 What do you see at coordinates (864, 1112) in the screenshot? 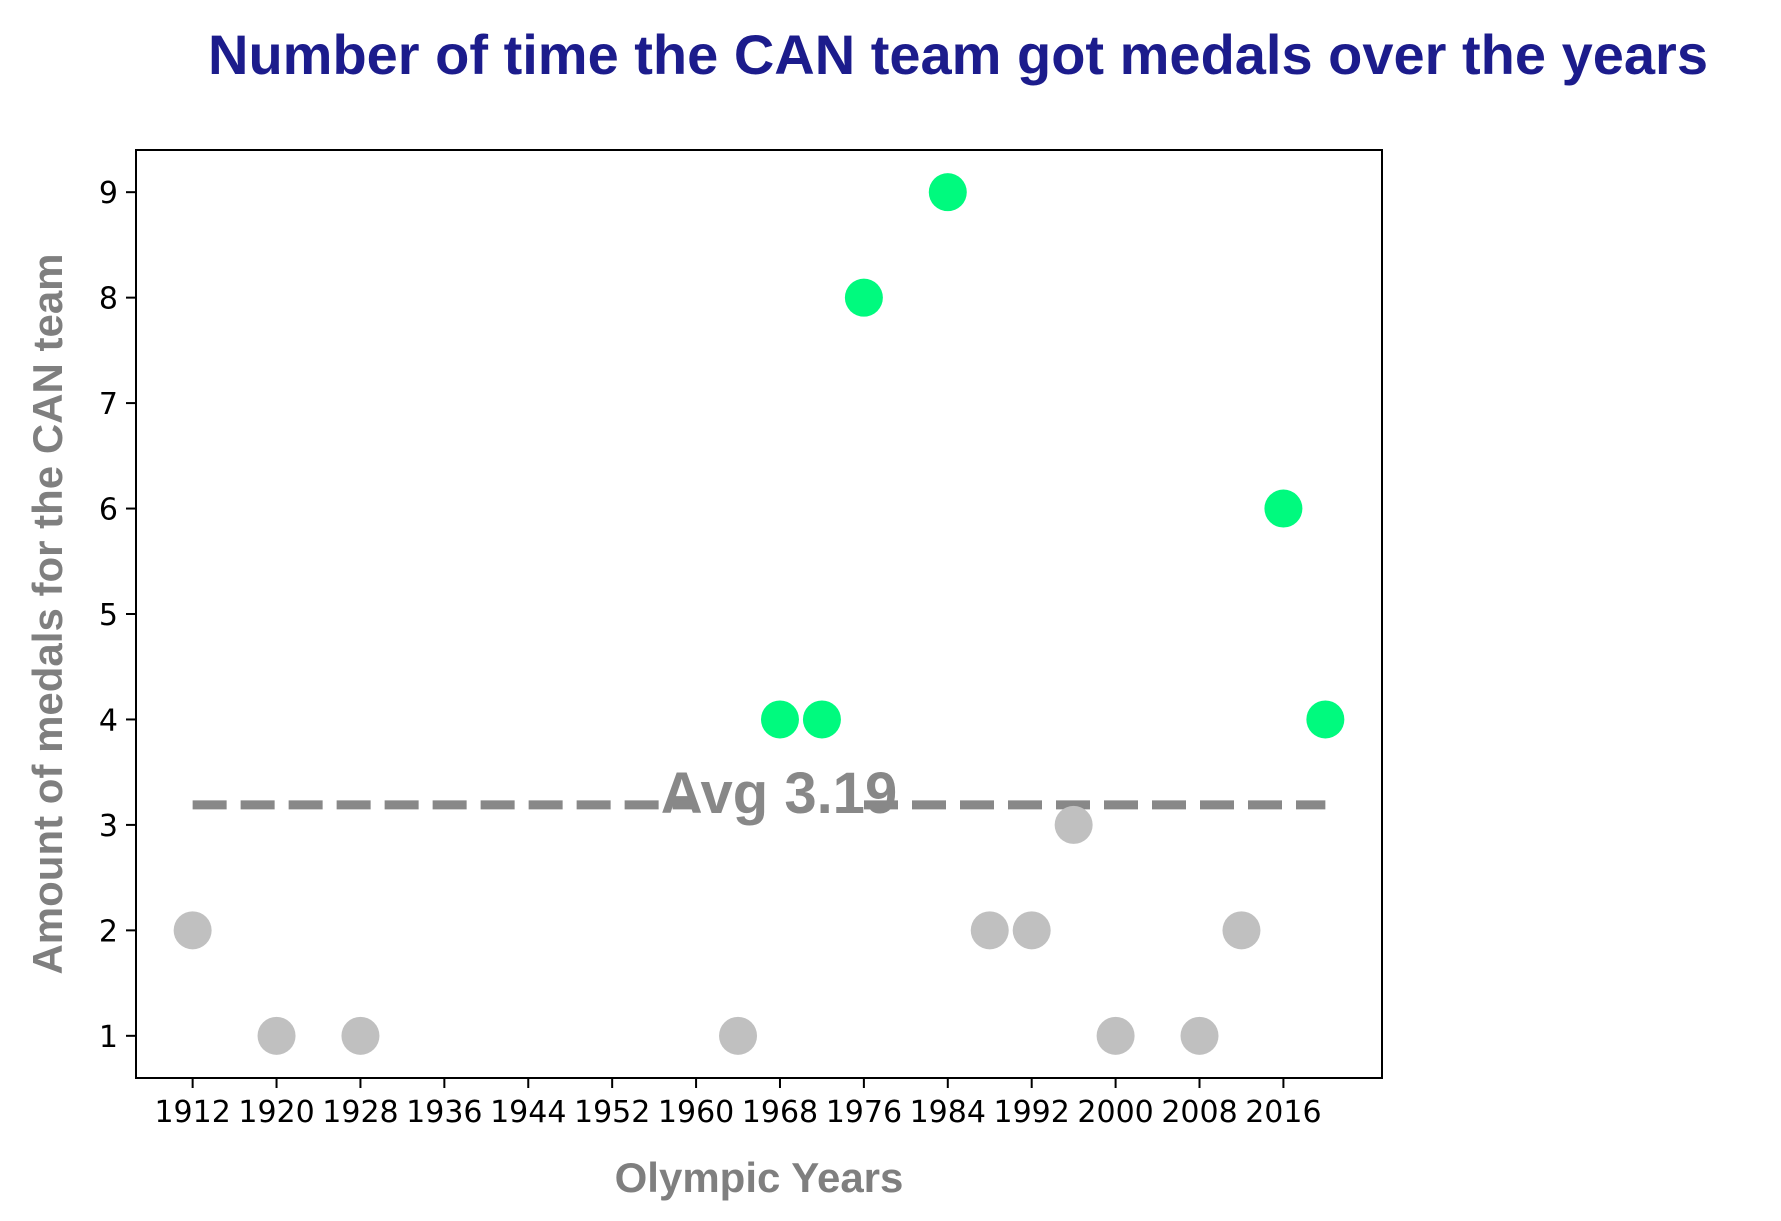
I see `x-tick-label: 1976` at bounding box center [864, 1112].